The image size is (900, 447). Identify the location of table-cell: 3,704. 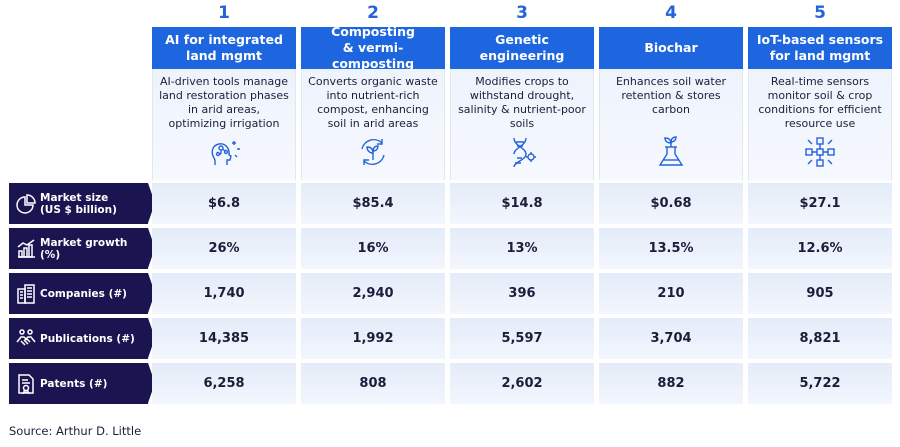
(671, 338).